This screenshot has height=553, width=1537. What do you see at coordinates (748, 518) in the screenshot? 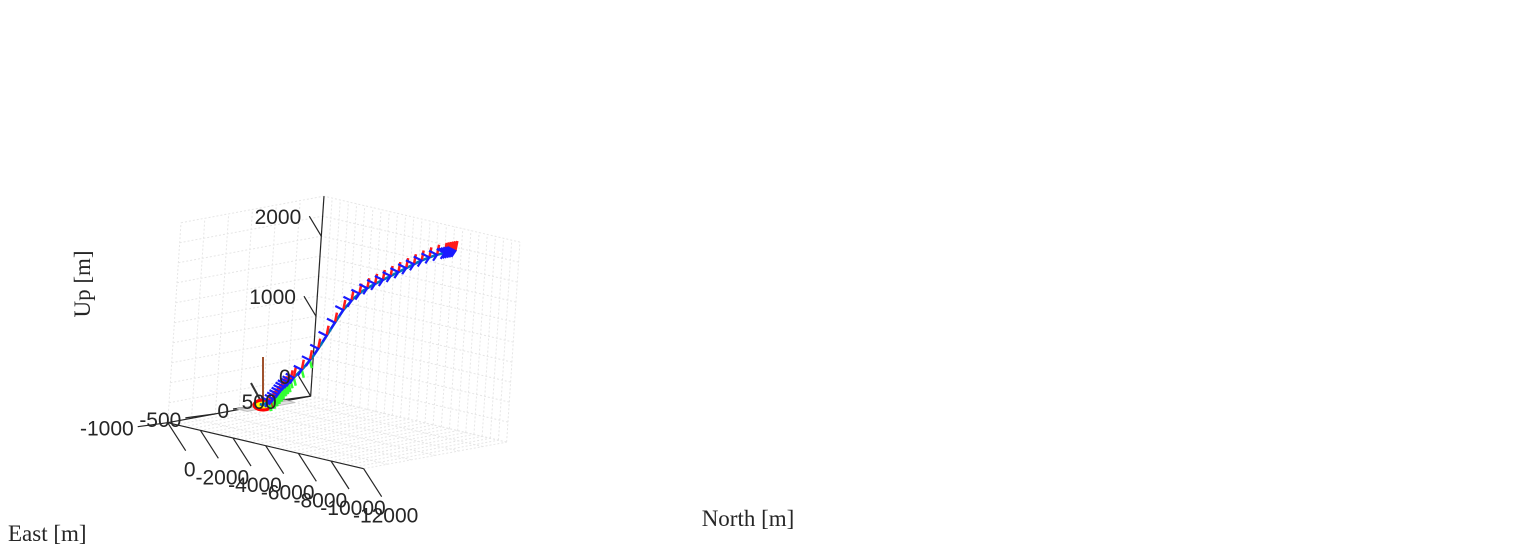
I see `x-axis-title: North [m]` at bounding box center [748, 518].